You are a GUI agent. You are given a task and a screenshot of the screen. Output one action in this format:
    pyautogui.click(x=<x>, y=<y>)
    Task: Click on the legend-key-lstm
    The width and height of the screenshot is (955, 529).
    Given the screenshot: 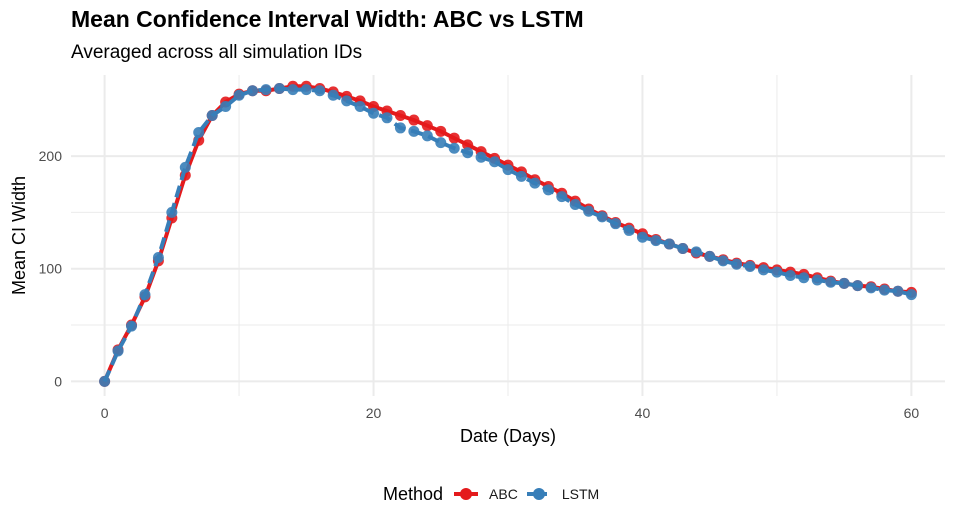 What is the action you would take?
    pyautogui.click(x=538, y=494)
    